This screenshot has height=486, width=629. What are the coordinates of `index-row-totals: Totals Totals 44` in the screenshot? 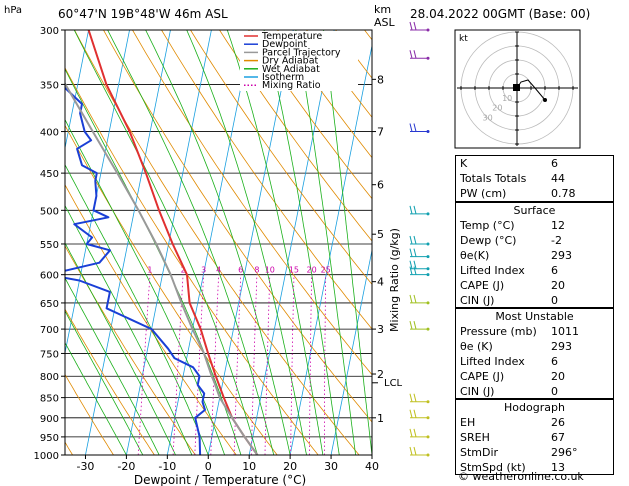 It's located at (512, 178).